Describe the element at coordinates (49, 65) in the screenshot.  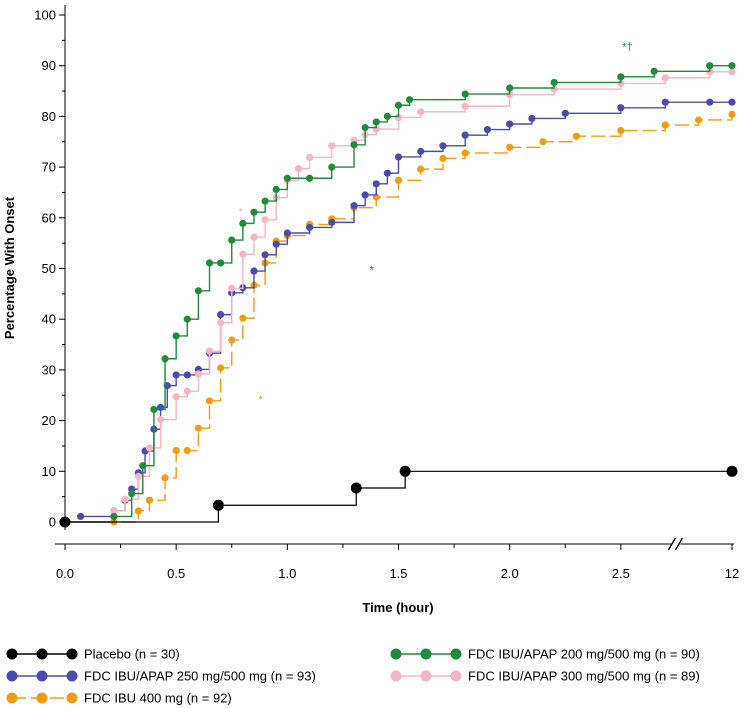
I see `y-tick-label: 90` at that location.